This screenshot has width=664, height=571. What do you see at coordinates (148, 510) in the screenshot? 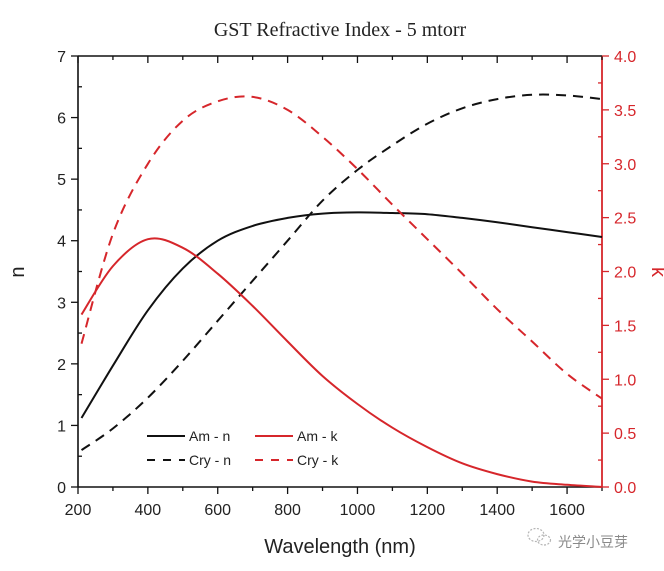
I see `x-tick-label: 400` at bounding box center [148, 510].